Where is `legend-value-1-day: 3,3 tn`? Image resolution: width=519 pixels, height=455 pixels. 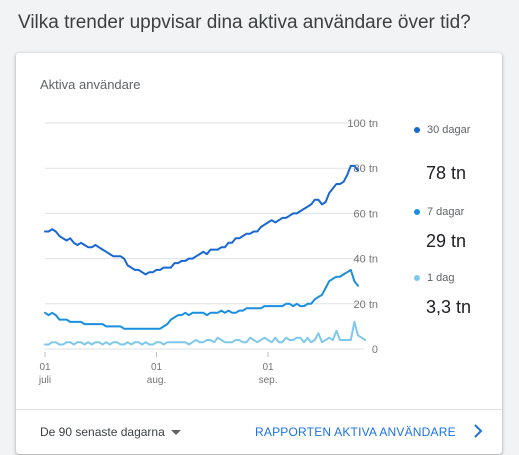 legend-value-1-day: 3,3 tn is located at coordinates (449, 307).